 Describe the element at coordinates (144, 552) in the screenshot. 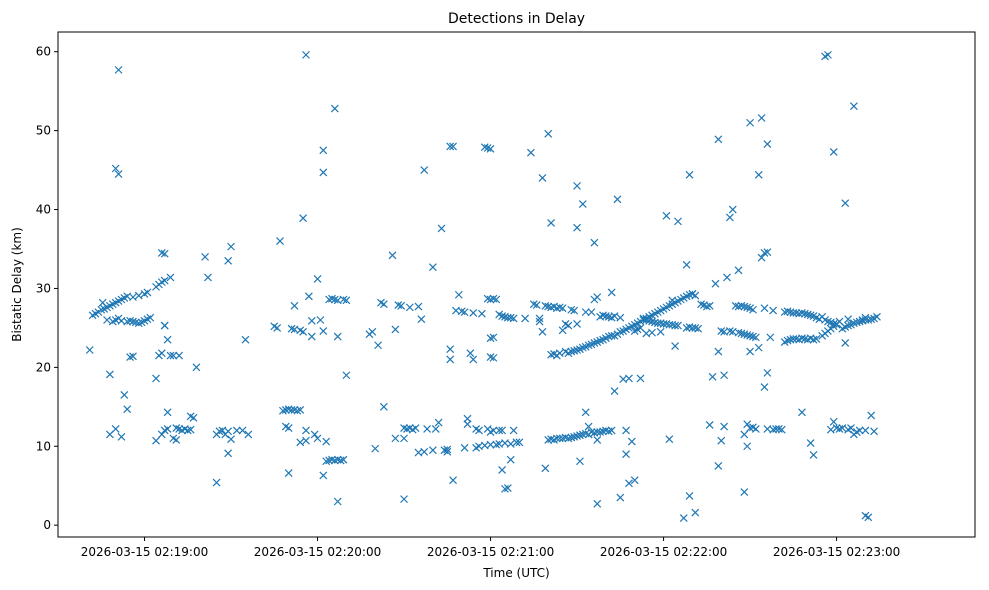

I see `x-tick-label: 2026-03-15 02:19:00` at that location.